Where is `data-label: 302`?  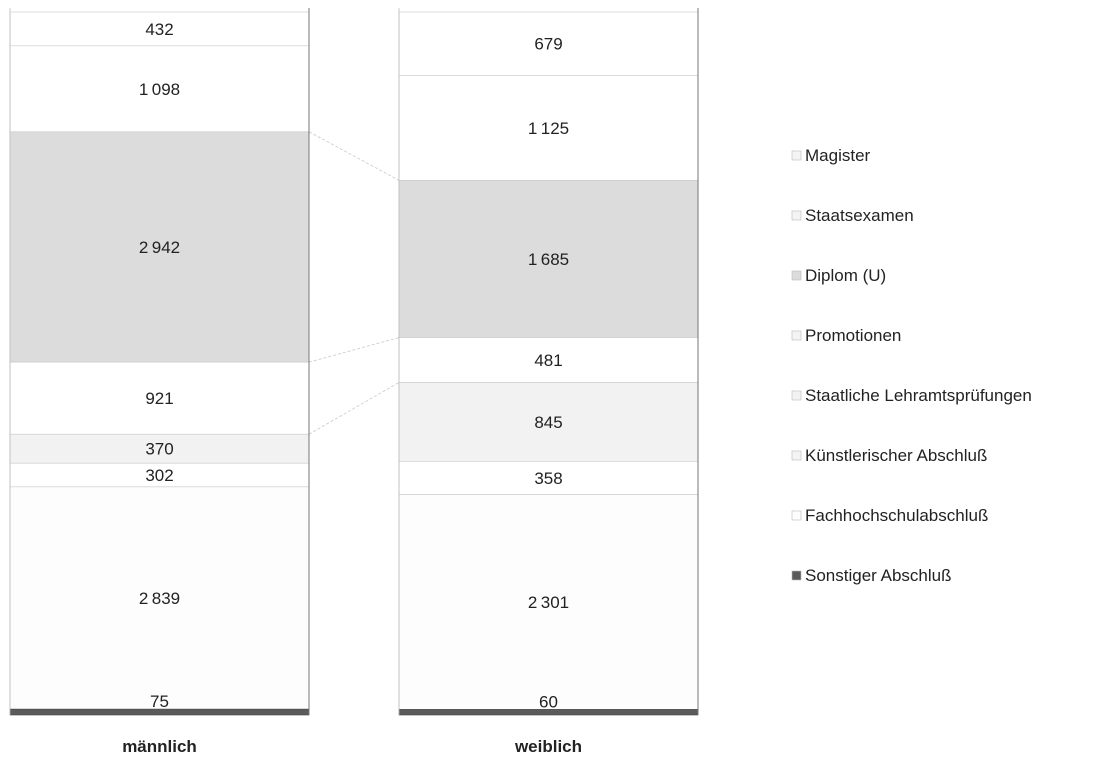 data-label: 302 is located at coordinates (159, 475).